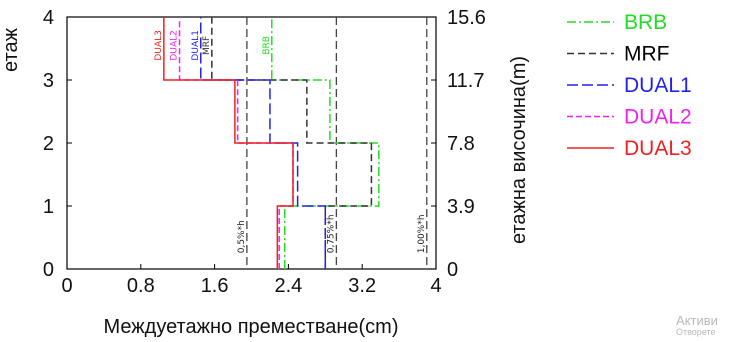 The height and width of the screenshot is (342, 730). What do you see at coordinates (48, 18) in the screenshot?
I see `y-tick-label: 4` at bounding box center [48, 18].